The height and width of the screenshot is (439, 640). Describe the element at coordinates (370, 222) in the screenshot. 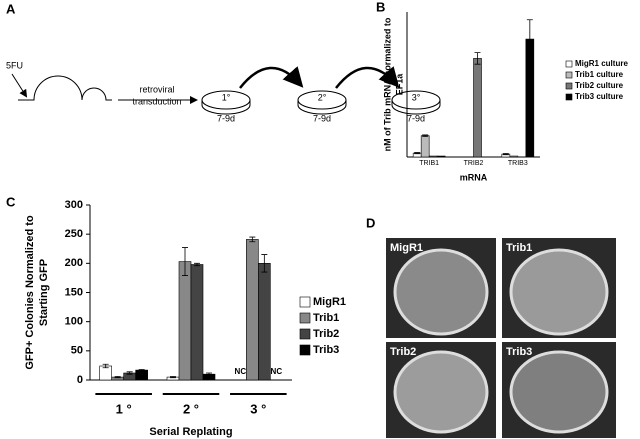

I see `panel-label: D` at that location.